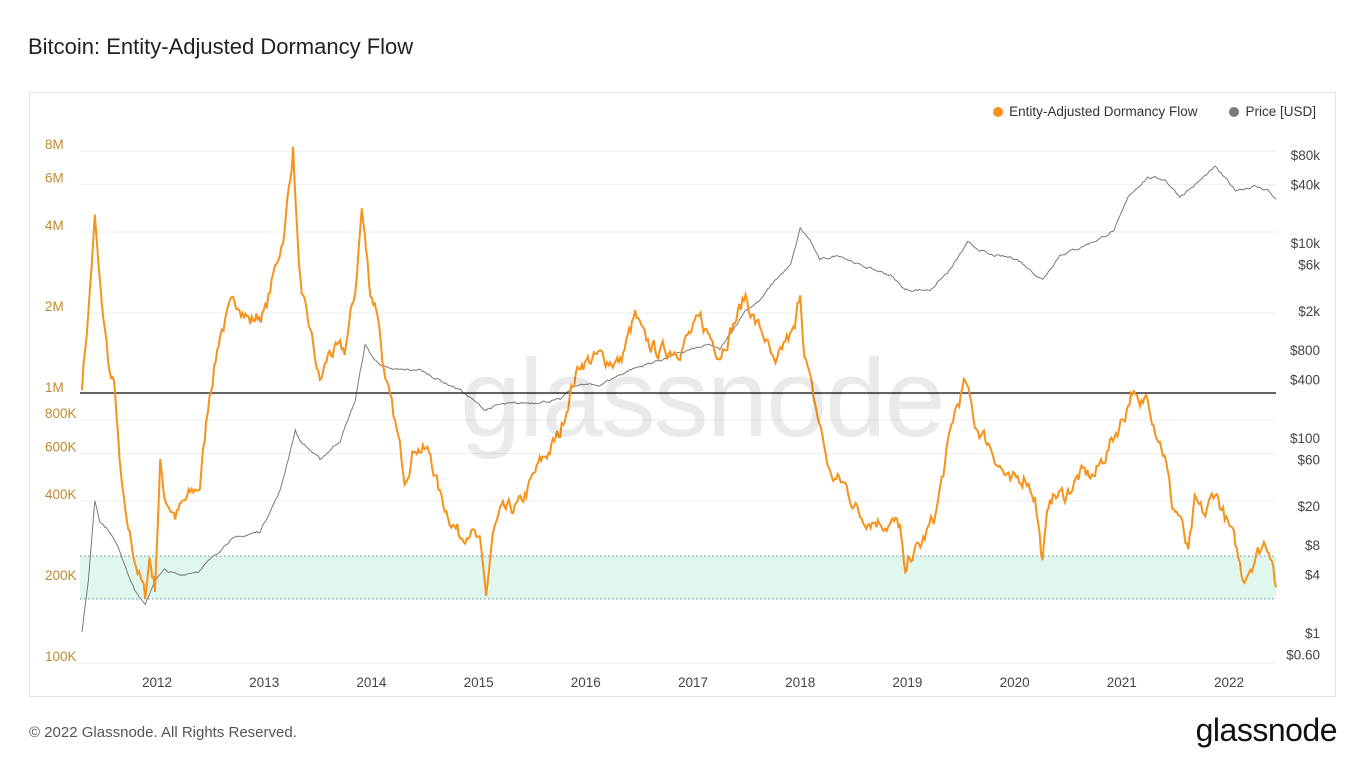 The height and width of the screenshot is (768, 1366). Describe the element at coordinates (54, 225) in the screenshot. I see `left-axis-tick-label: 4M` at that location.